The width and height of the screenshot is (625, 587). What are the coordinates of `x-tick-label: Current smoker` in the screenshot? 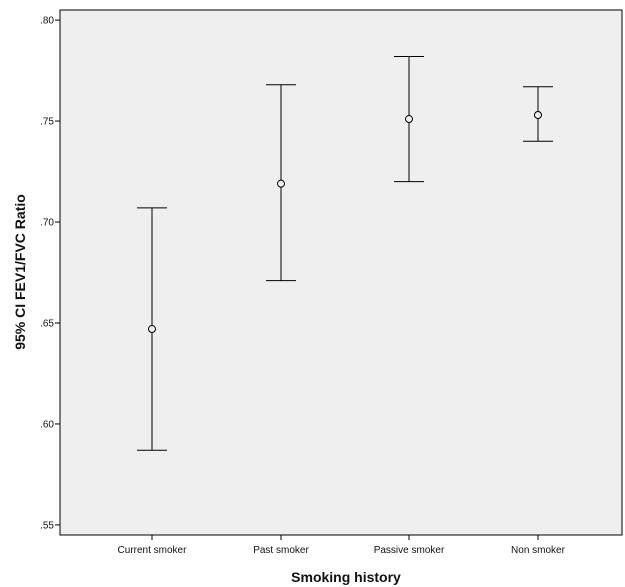 It's located at (153, 550).